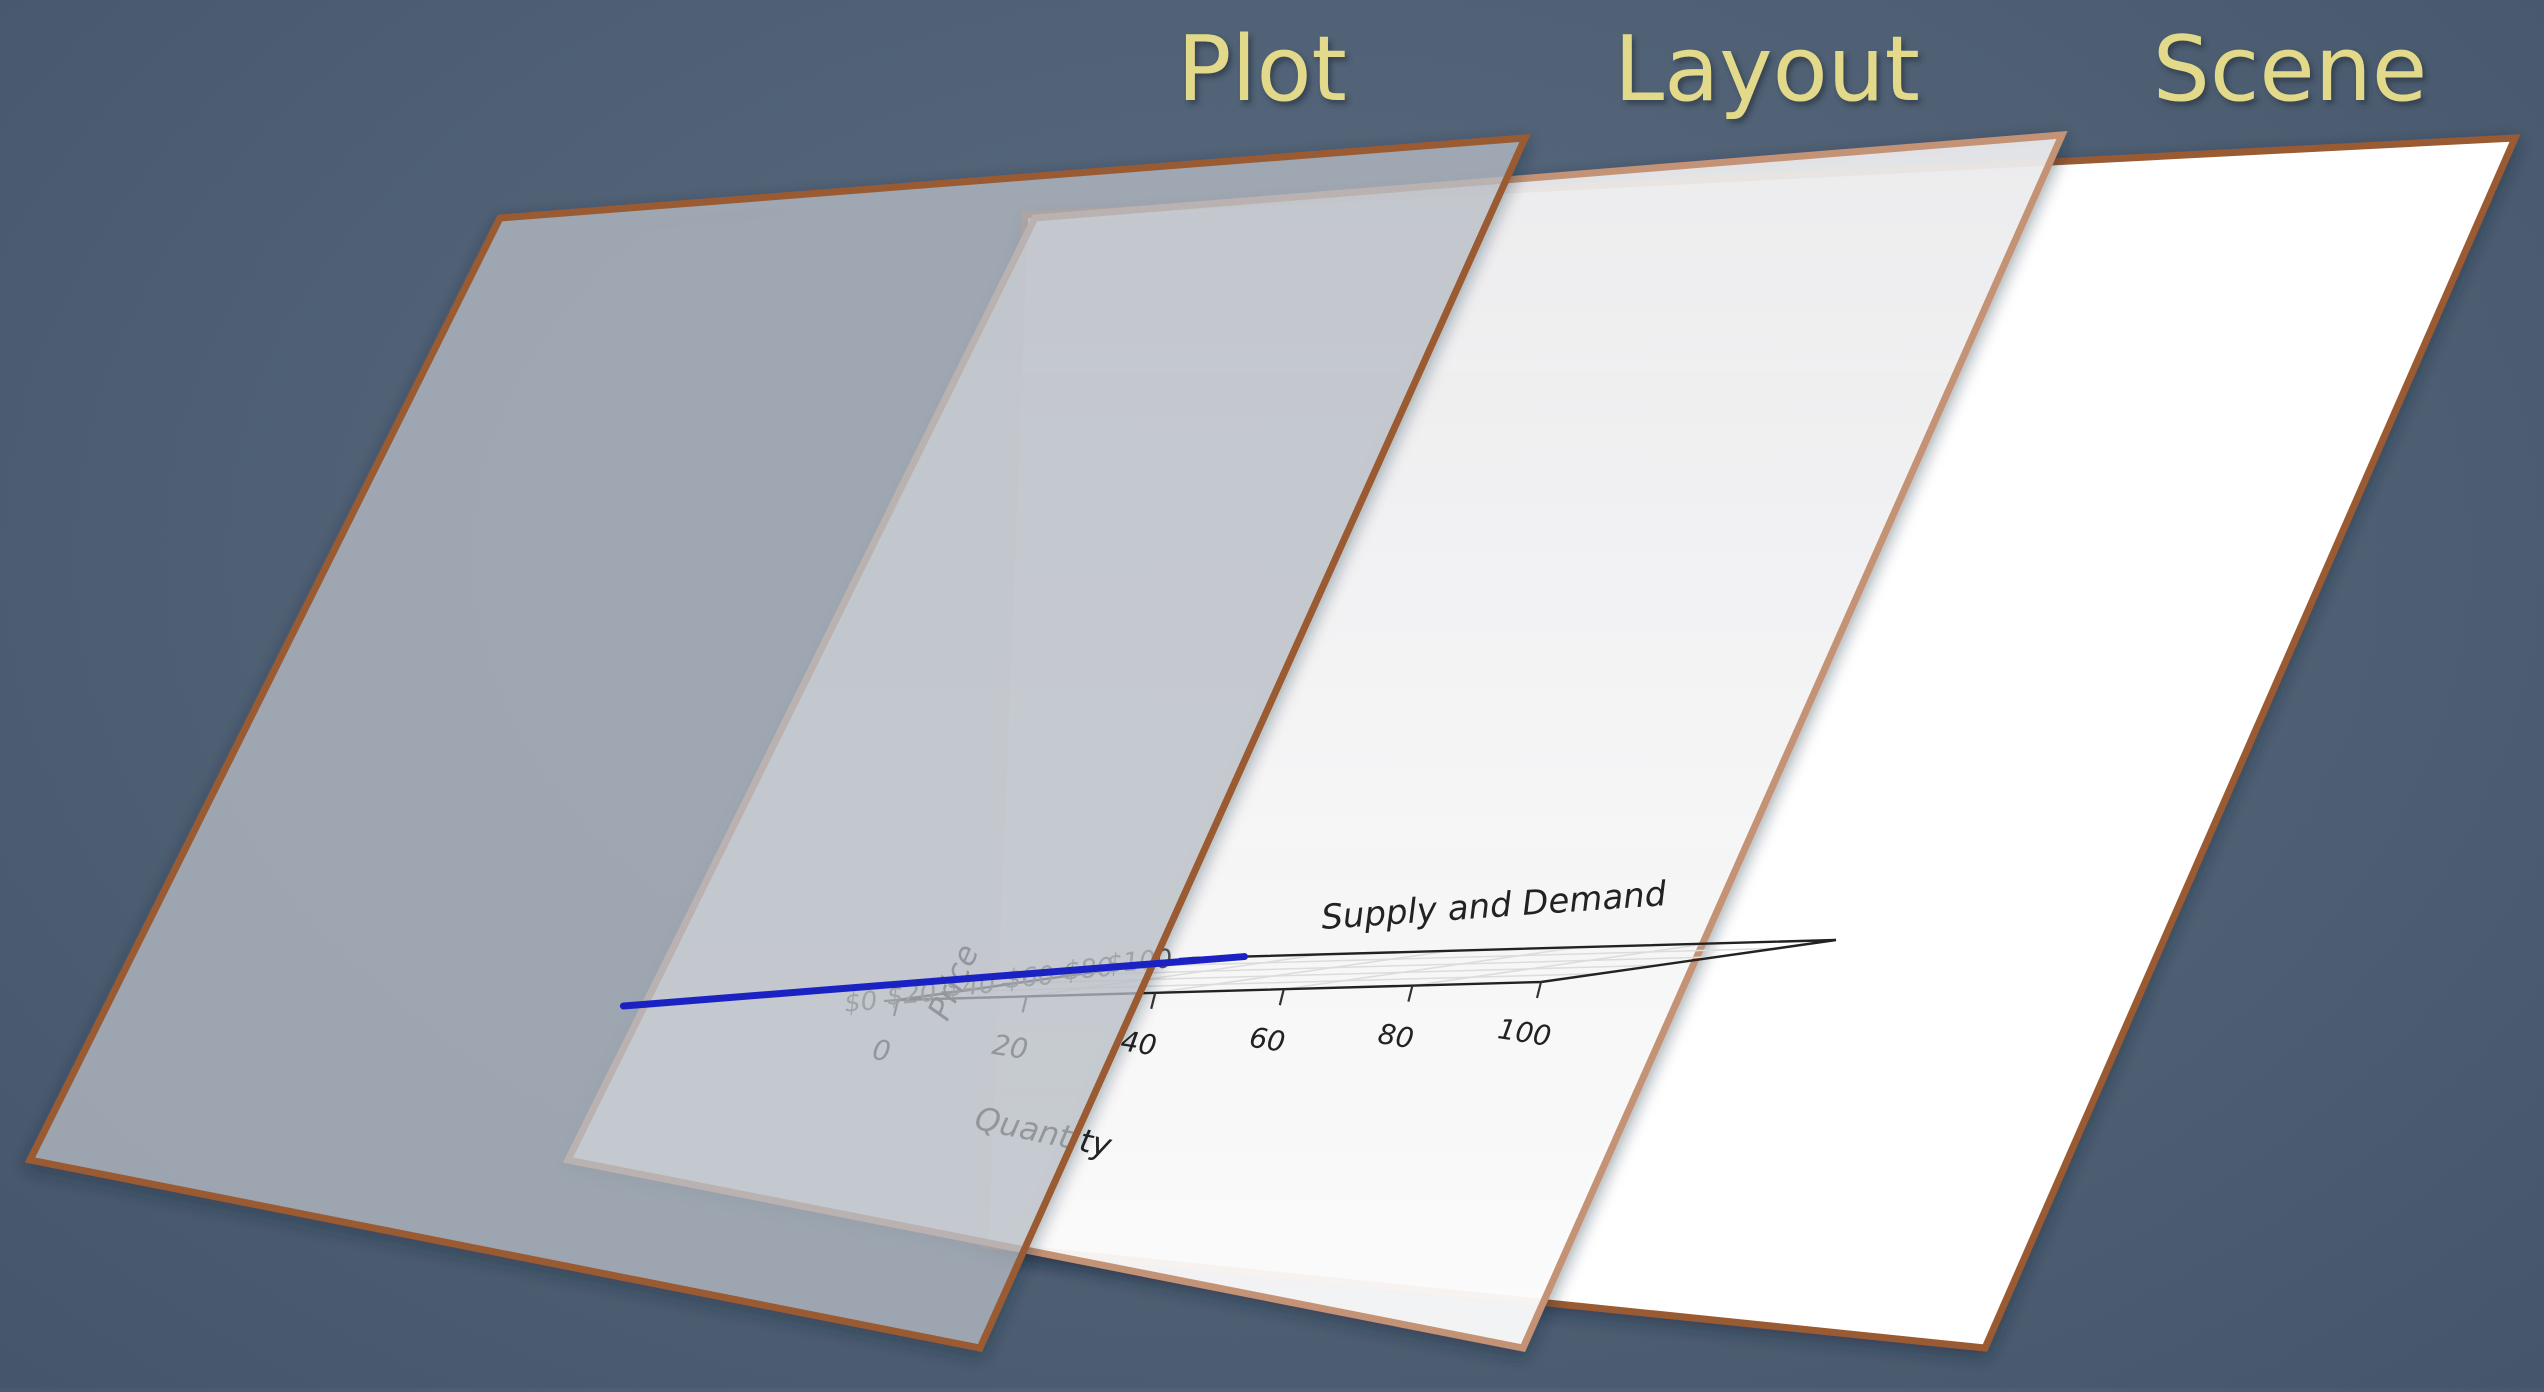  I want to click on scene-layer-title: Scene, so click(2290, 69).